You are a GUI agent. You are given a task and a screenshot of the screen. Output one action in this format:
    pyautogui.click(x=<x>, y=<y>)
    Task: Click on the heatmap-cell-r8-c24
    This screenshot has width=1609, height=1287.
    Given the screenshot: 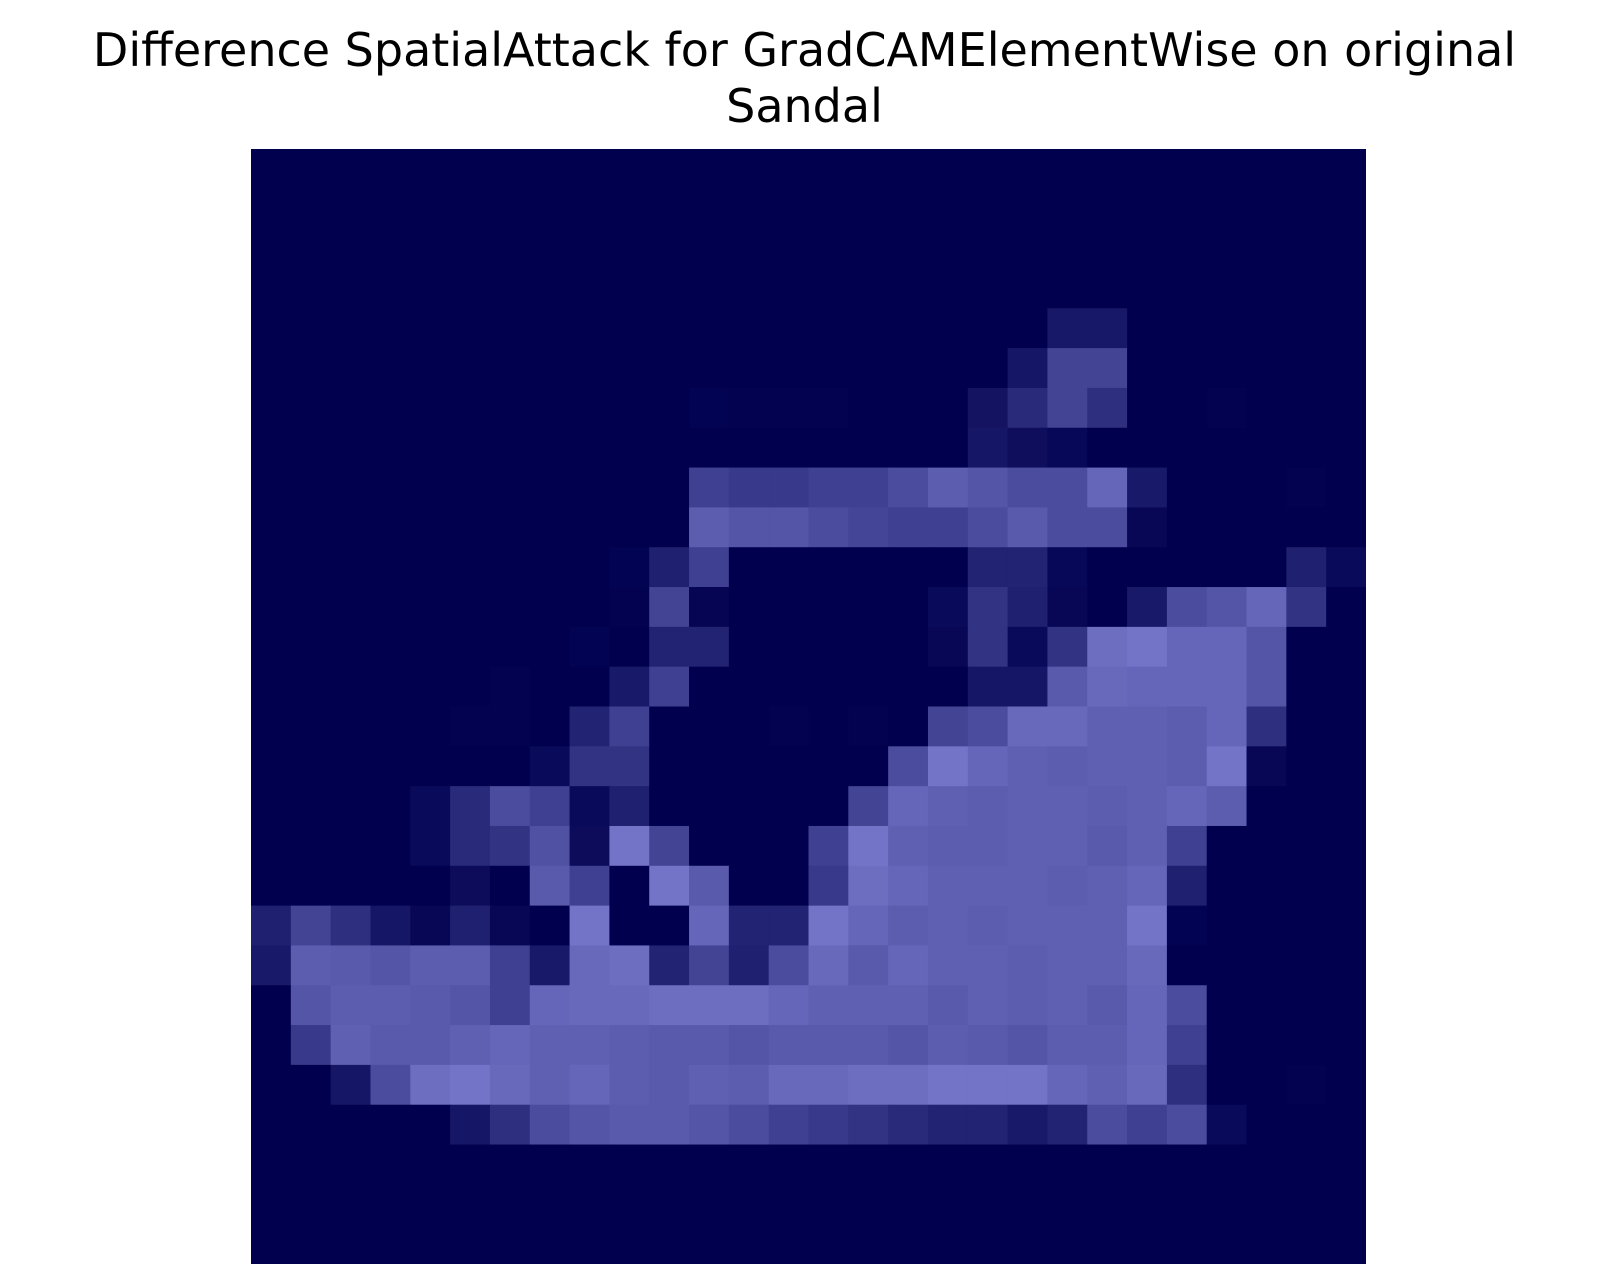 What is the action you would take?
    pyautogui.click(x=1227, y=487)
    